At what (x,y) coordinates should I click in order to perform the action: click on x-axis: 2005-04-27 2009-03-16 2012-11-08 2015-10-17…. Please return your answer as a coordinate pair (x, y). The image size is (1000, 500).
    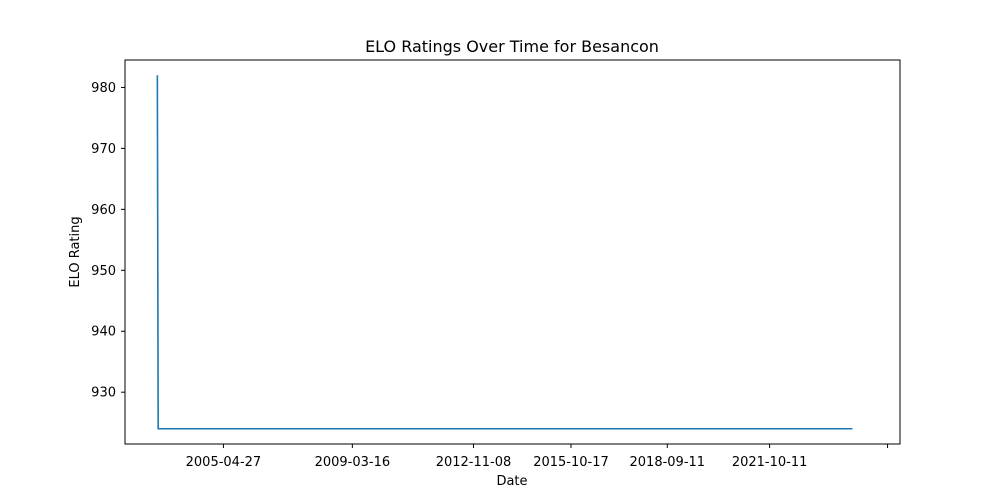
    Looking at the image, I should click on (537, 457).